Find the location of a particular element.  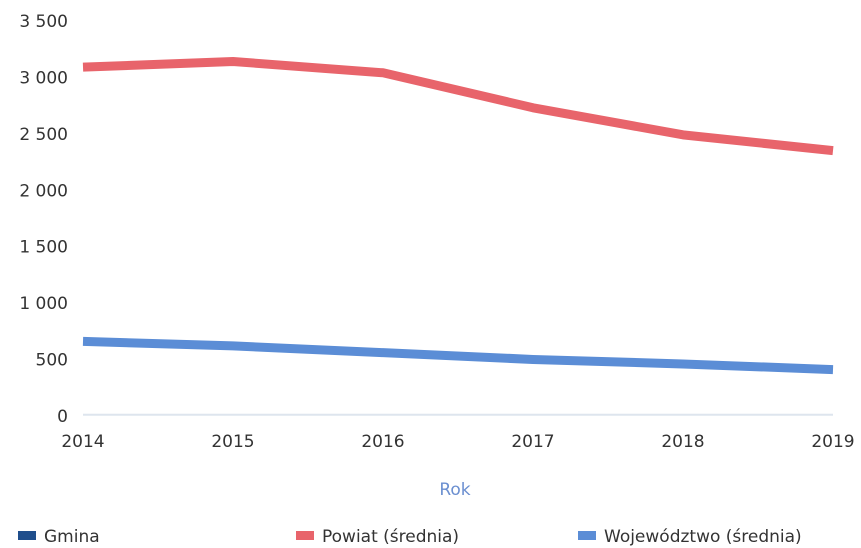

x-tick-label: 2019 is located at coordinates (832, 442).